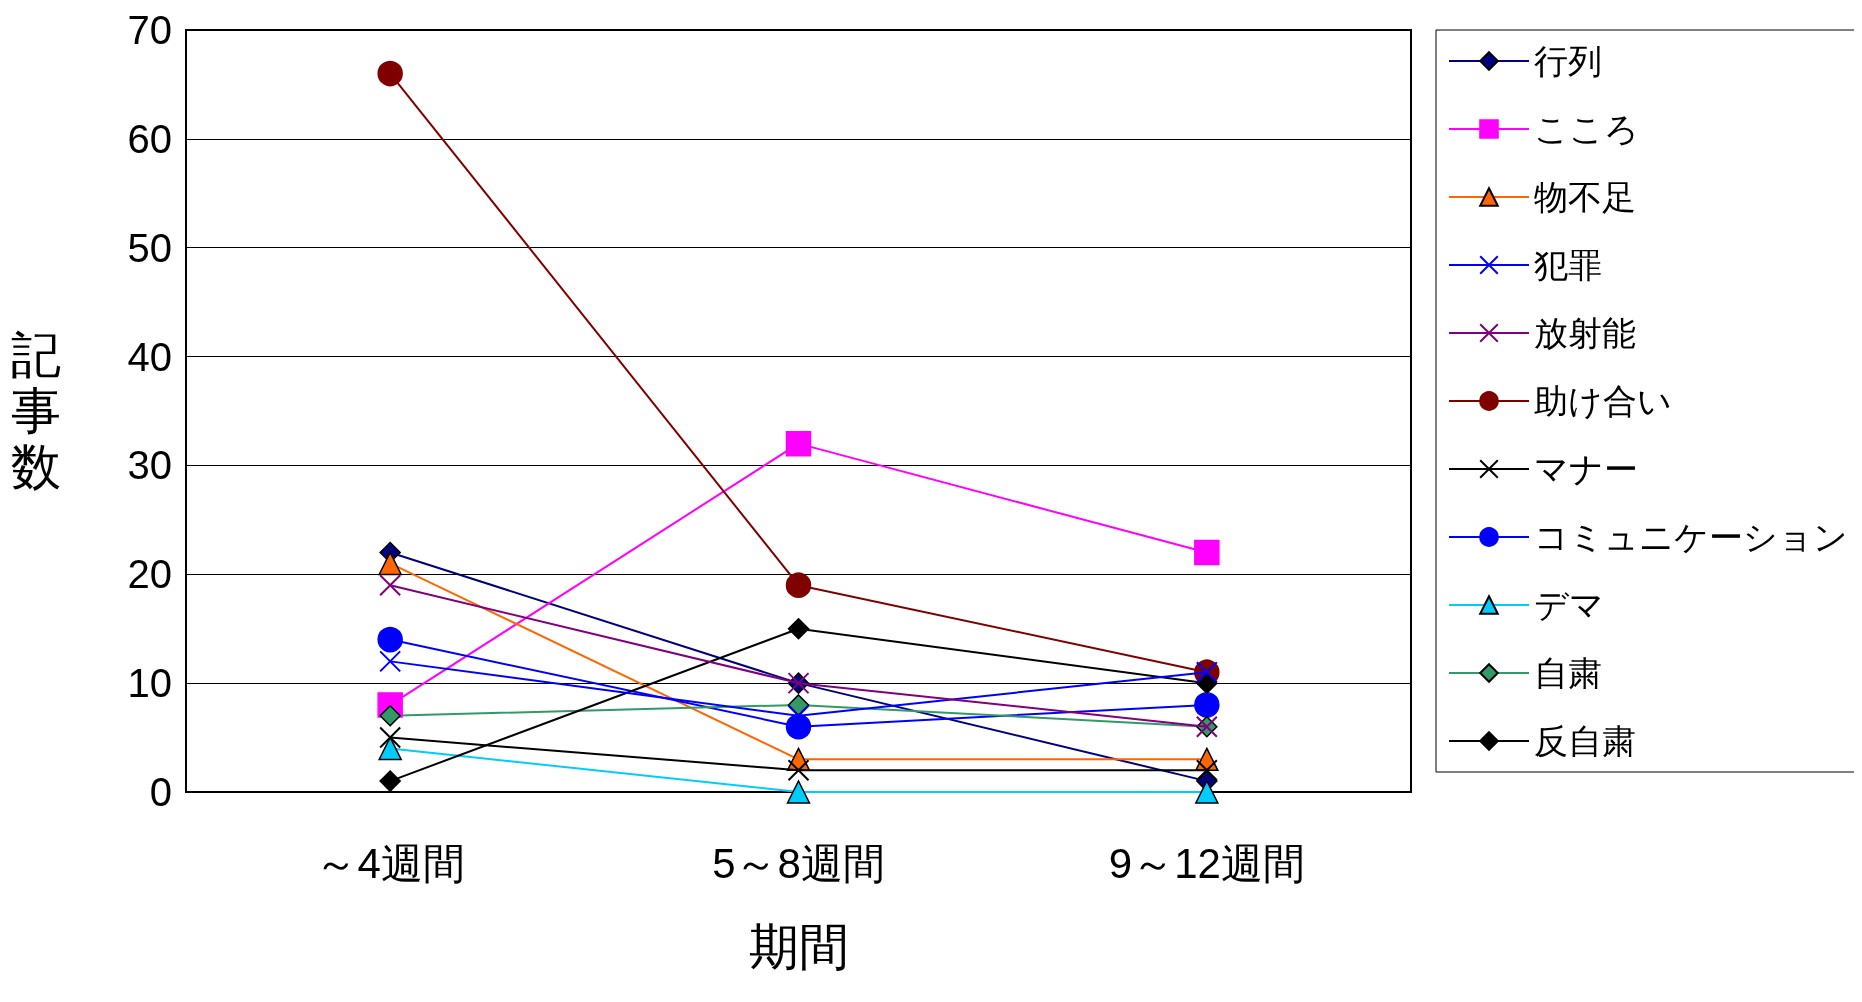 This screenshot has height=1002, width=1862. I want to click on legend-label: コミュニケーション, so click(1691, 537).